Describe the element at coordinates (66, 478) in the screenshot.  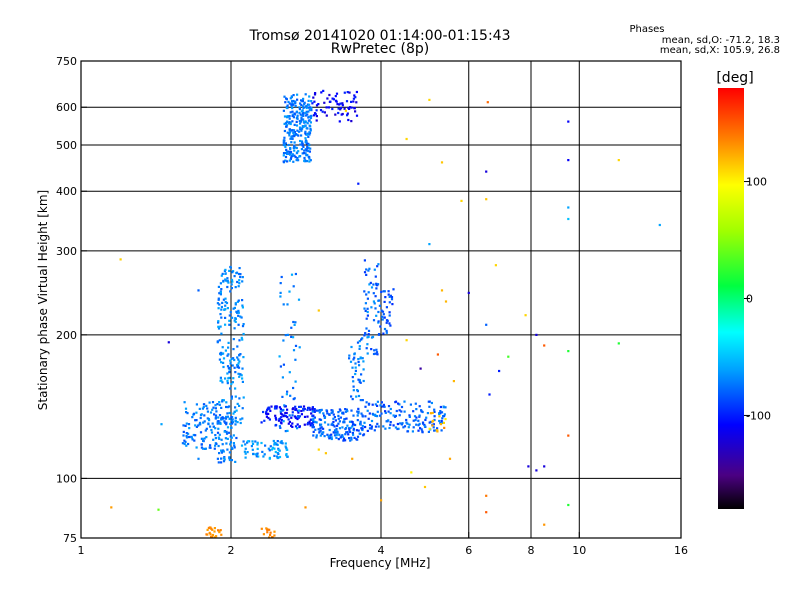
I see `y-tick-label: 100` at that location.